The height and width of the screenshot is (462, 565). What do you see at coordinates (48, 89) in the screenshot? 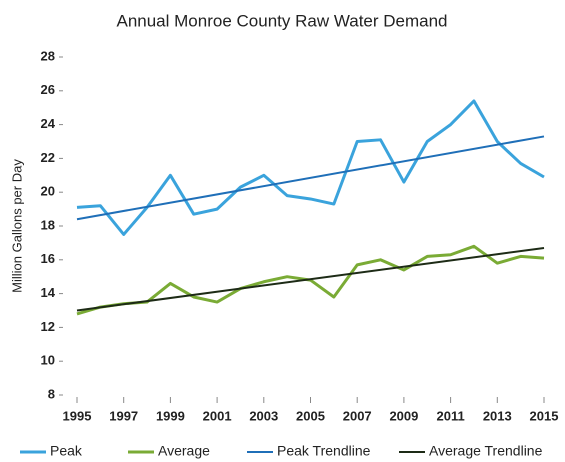
I see `y-tick-label: 26` at bounding box center [48, 89].